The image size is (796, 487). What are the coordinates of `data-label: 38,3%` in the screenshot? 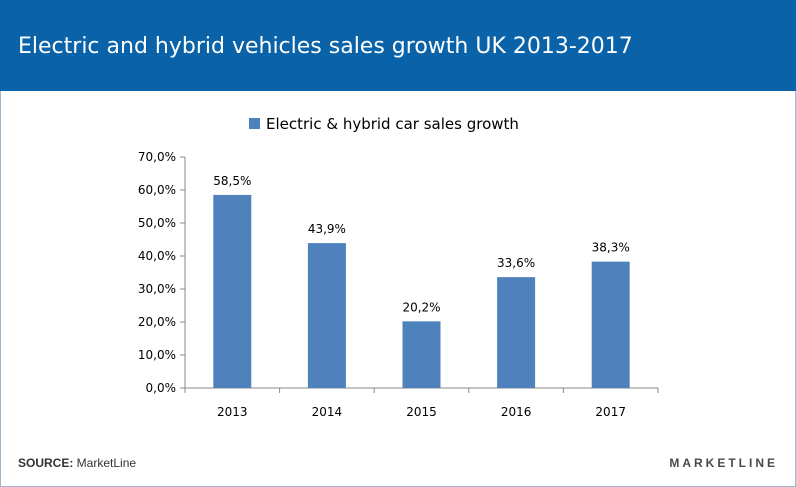 It's located at (611, 248).